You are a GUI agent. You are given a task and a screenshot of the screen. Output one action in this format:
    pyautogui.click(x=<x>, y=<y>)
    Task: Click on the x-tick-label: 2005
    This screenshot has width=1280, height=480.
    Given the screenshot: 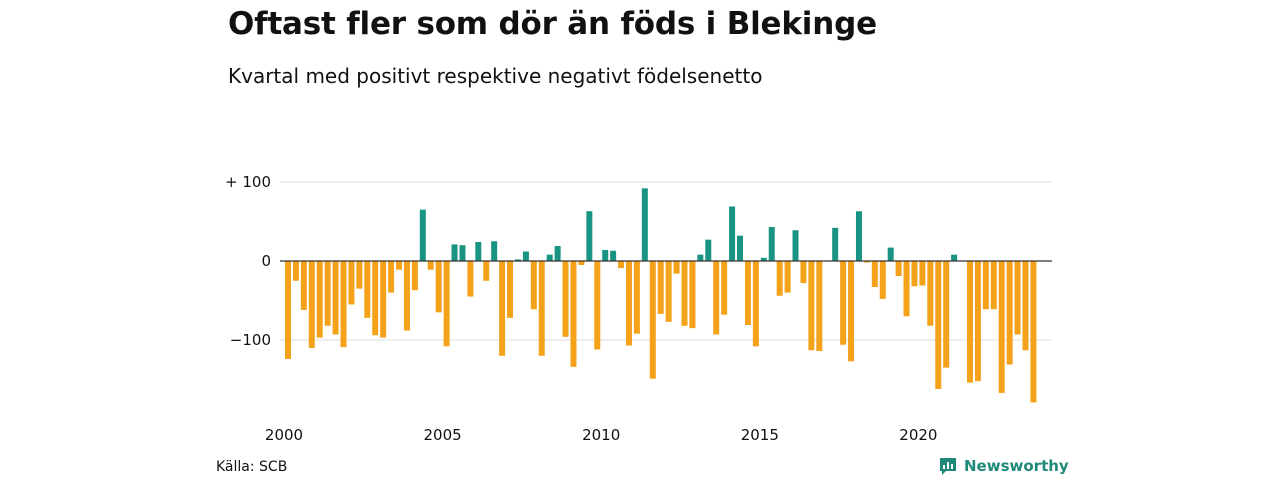 What is the action you would take?
    pyautogui.click(x=443, y=435)
    